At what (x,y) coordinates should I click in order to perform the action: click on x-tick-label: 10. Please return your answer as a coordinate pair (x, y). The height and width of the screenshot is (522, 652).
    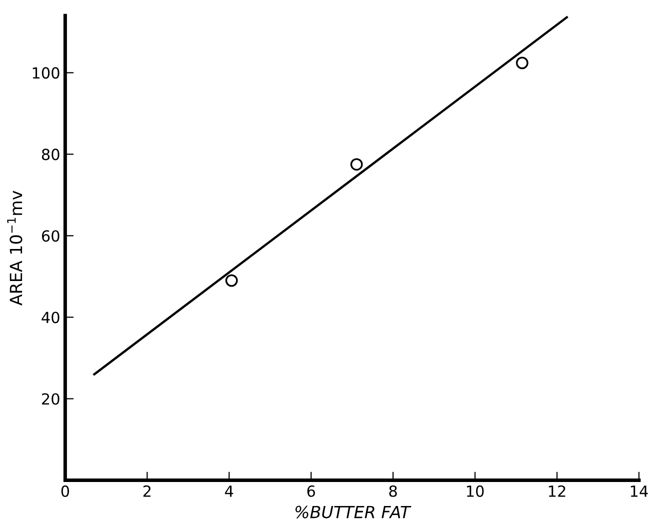
    Looking at the image, I should click on (475, 491).